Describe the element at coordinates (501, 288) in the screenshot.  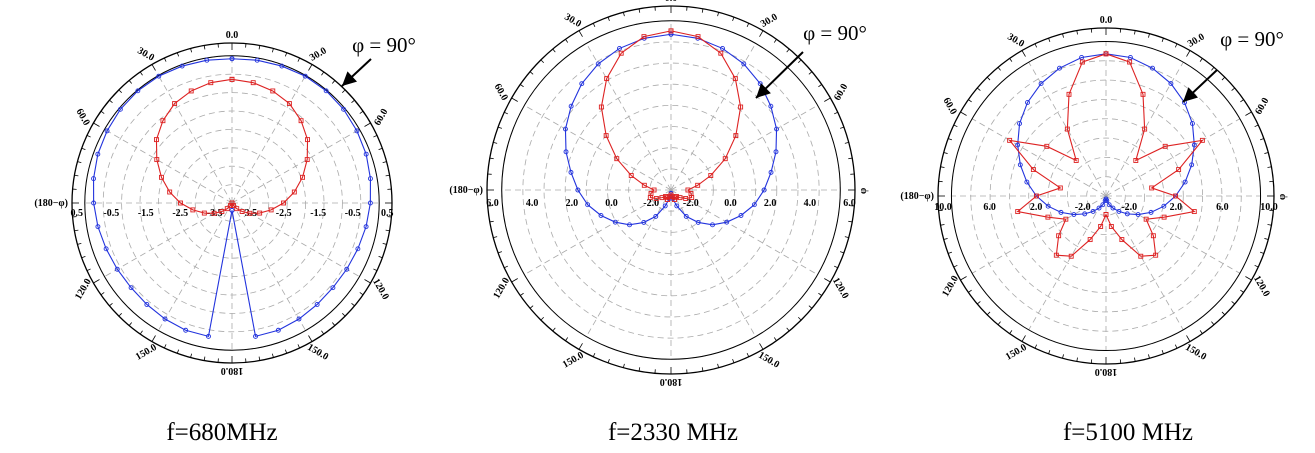
I see `angle-label-mirror: 120.0` at that location.